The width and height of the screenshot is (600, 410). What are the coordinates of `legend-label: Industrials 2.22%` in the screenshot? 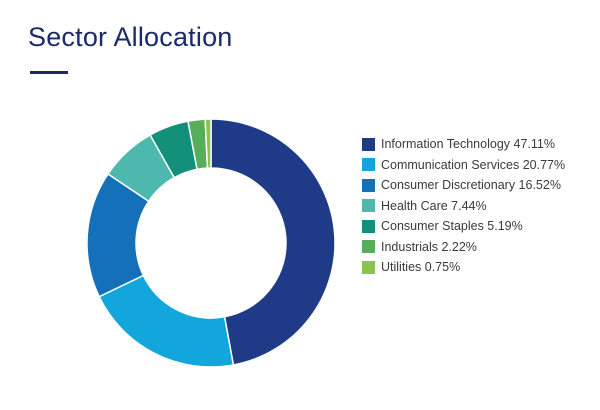 It's located at (429, 246).